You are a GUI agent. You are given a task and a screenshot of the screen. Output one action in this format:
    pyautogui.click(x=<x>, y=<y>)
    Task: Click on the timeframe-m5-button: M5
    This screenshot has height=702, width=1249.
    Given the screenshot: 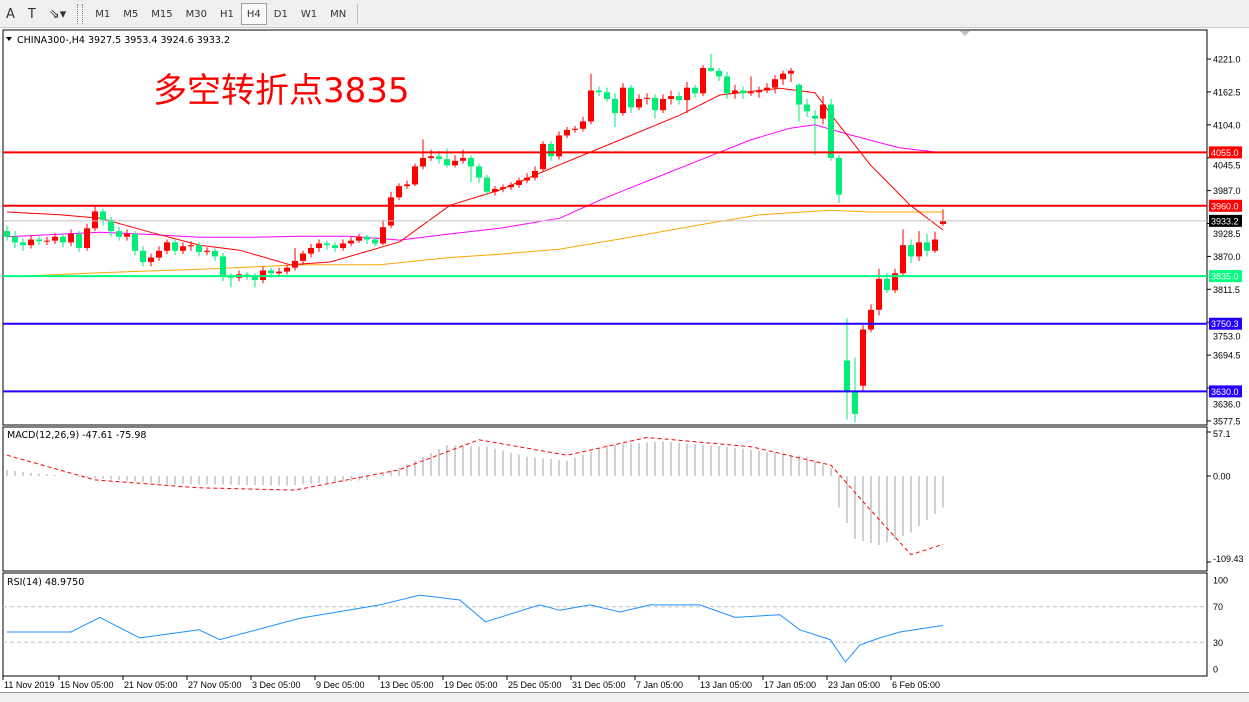 What is the action you would take?
    pyautogui.click(x=131, y=14)
    